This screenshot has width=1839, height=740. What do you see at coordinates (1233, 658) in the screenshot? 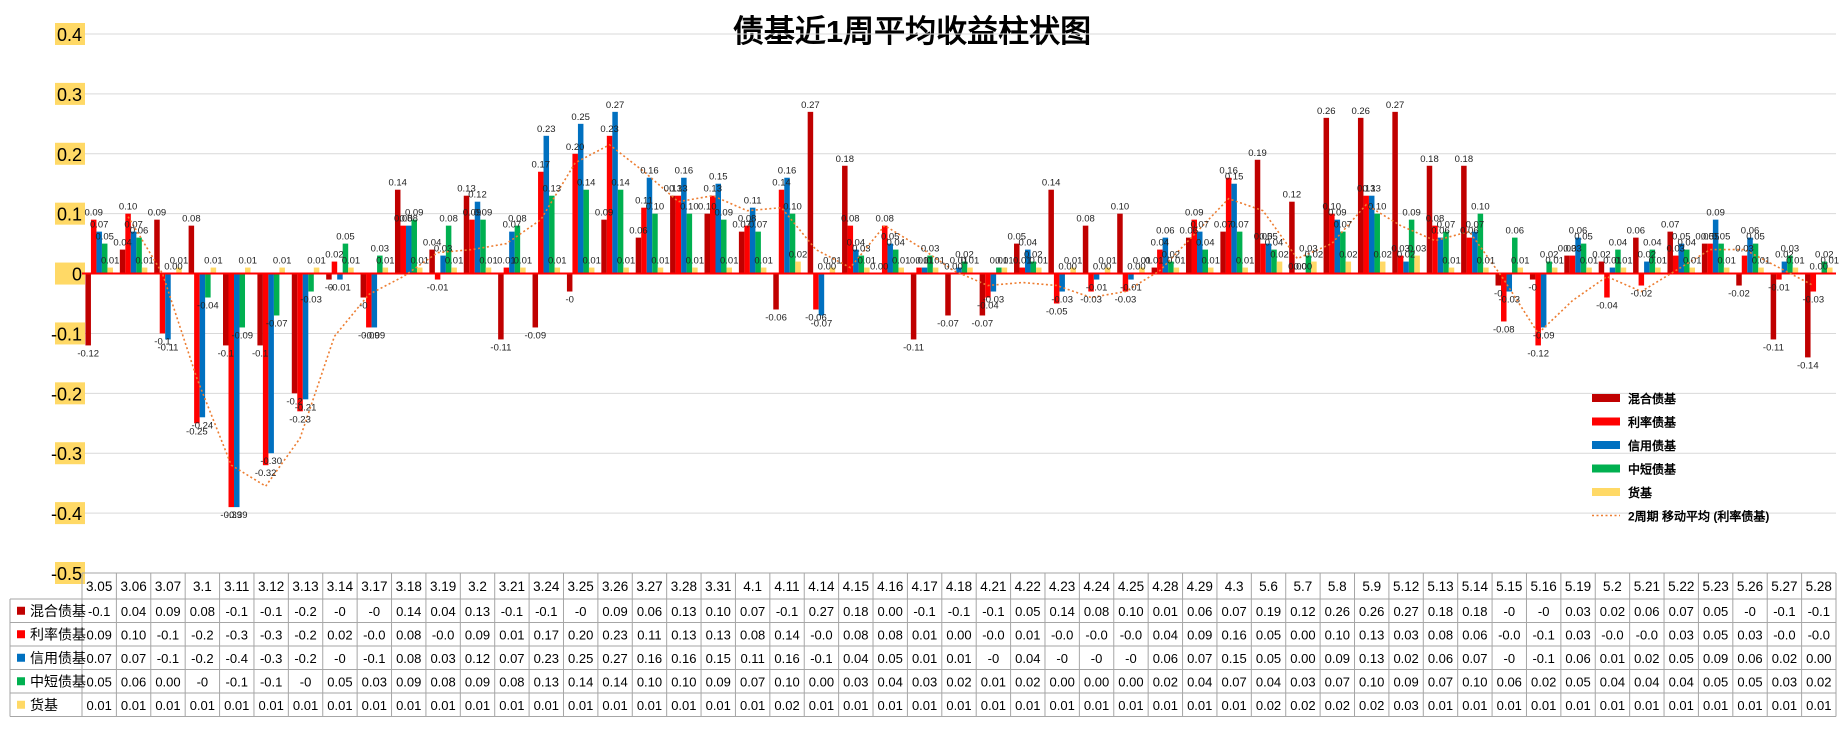
I see `table-cell: 0.15` at bounding box center [1233, 658].